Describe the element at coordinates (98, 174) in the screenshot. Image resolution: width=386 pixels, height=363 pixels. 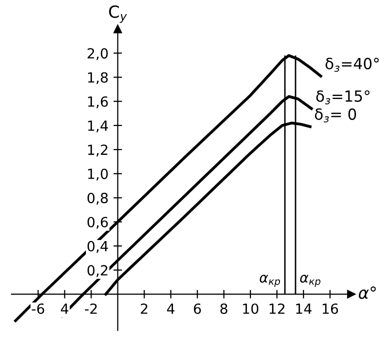
I see `y-tick-label: 1,0` at that location.